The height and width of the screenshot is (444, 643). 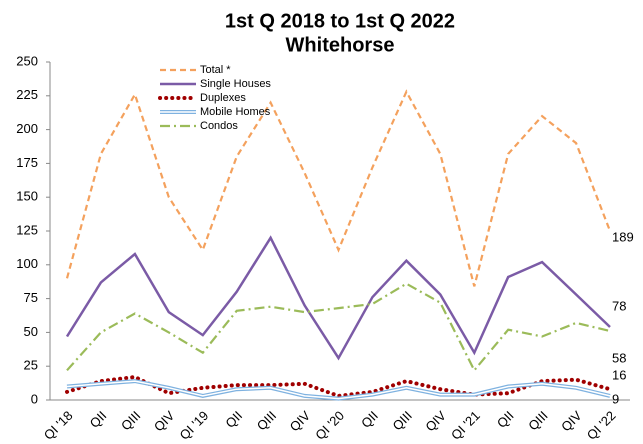 I want to click on y-tick-label: 200, so click(x=27, y=128).